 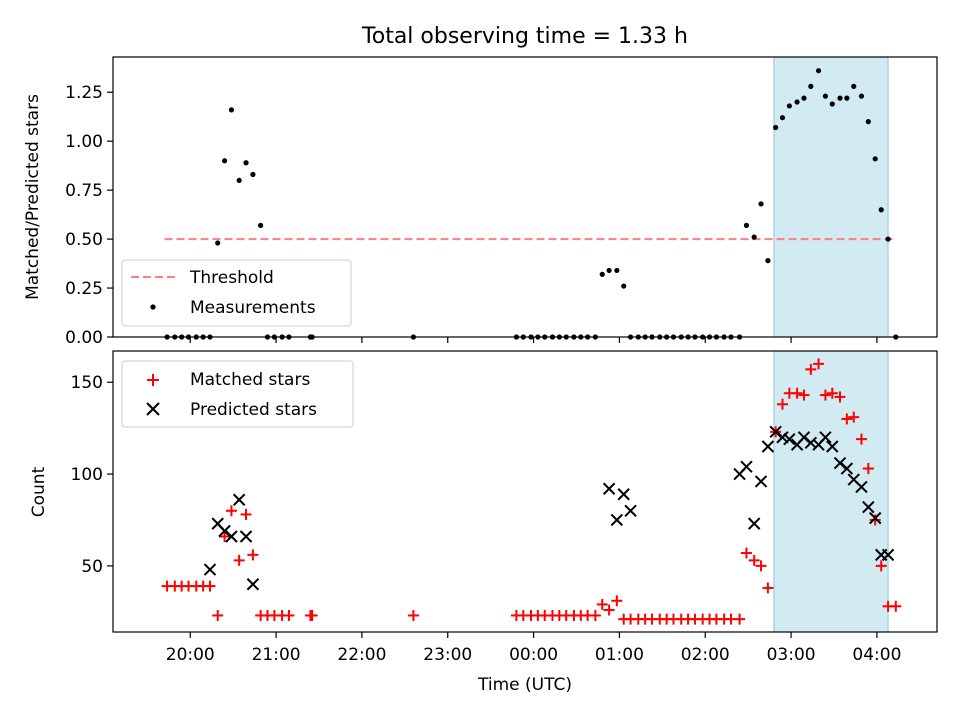 What do you see at coordinates (253, 308) in the screenshot?
I see `legend-measurements-label: Measurements` at bounding box center [253, 308].